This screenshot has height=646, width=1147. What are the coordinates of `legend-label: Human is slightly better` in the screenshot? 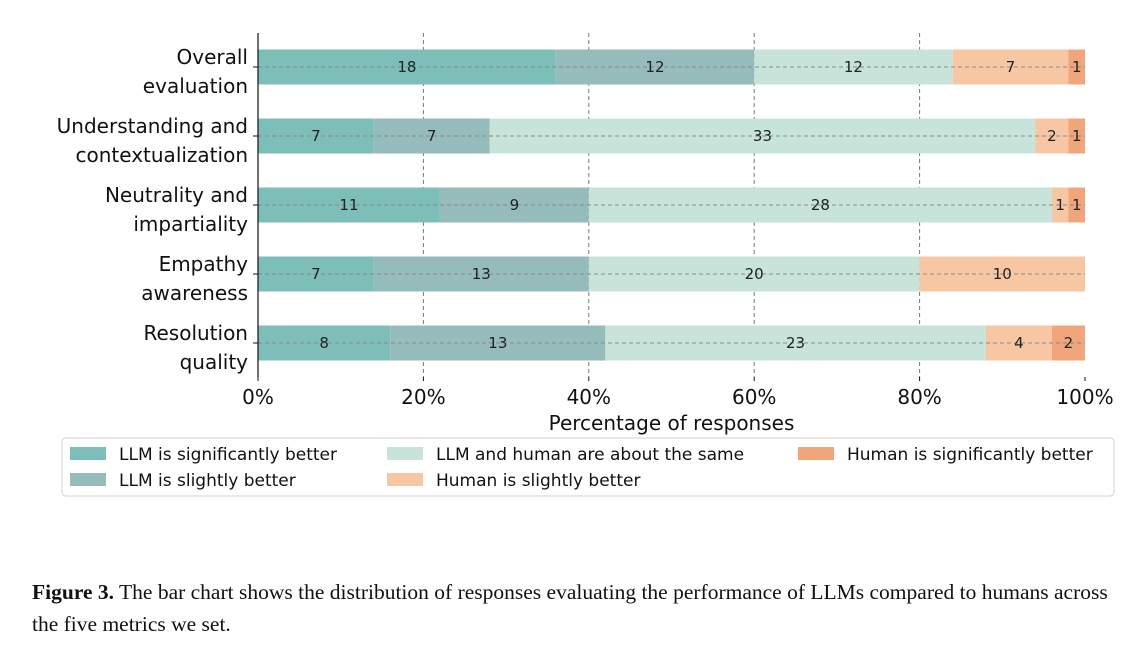 It's located at (538, 481).